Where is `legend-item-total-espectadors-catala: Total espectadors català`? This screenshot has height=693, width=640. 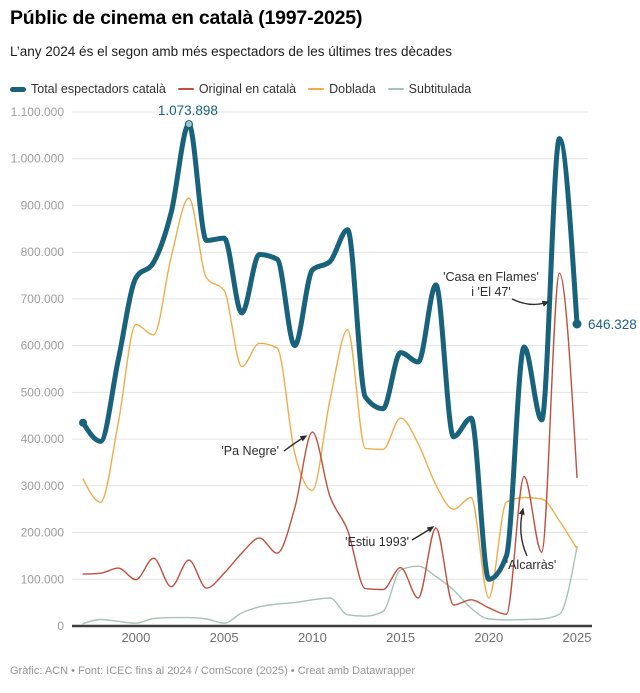
legend-item-total-espectadors-catala: Total espectadors català is located at coordinates (88, 89).